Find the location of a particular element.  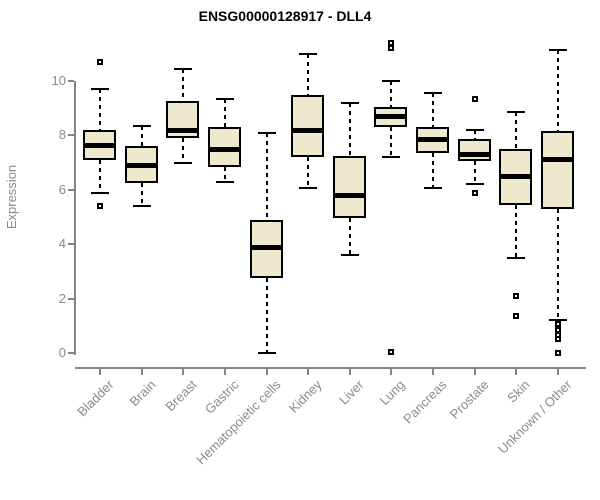

y-axis-line is located at coordinates (75, 218).